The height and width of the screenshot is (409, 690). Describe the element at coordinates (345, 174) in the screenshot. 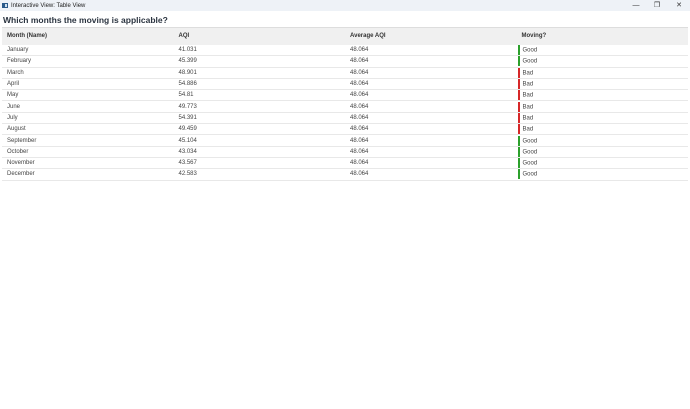

I see `table-row: December 42.583 48.064 Good` at that location.